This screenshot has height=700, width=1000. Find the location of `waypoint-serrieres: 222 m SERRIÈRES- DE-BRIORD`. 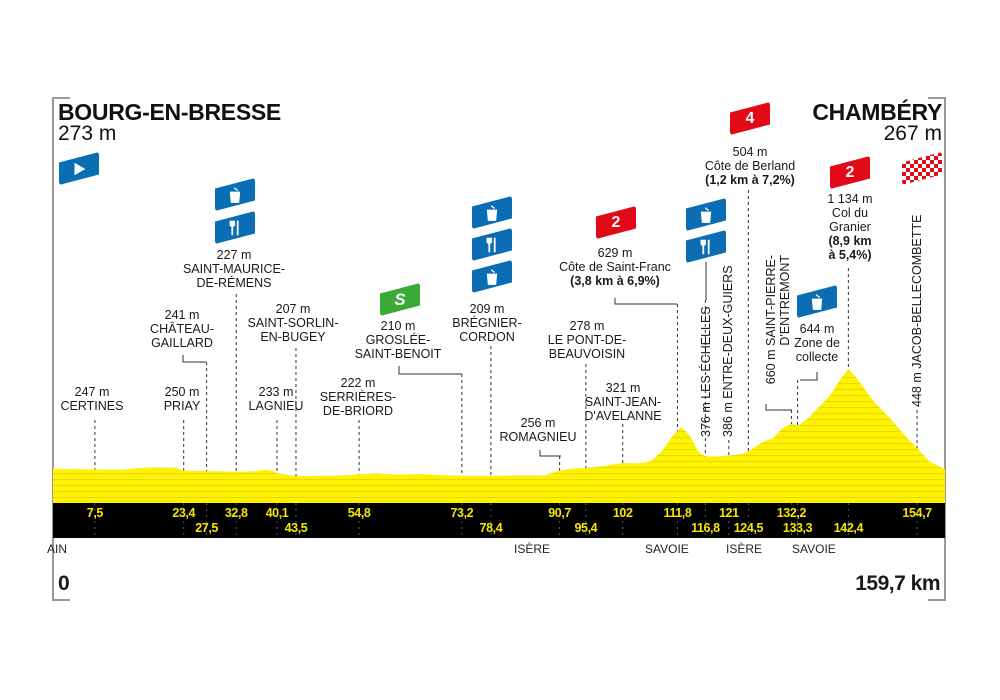

waypoint-serrieres: 222 m SERRIÈRES- DE-BRIORD is located at coordinates (358, 397).